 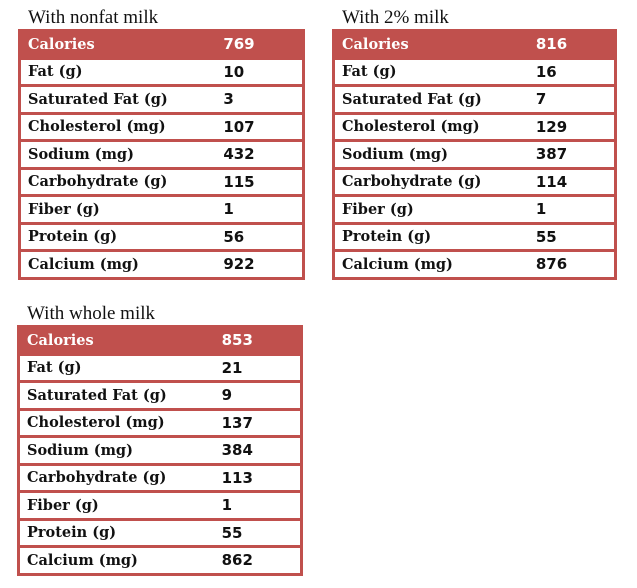 What do you see at coordinates (260, 477) in the screenshot?
I see `nutrient-value: 113` at bounding box center [260, 477].